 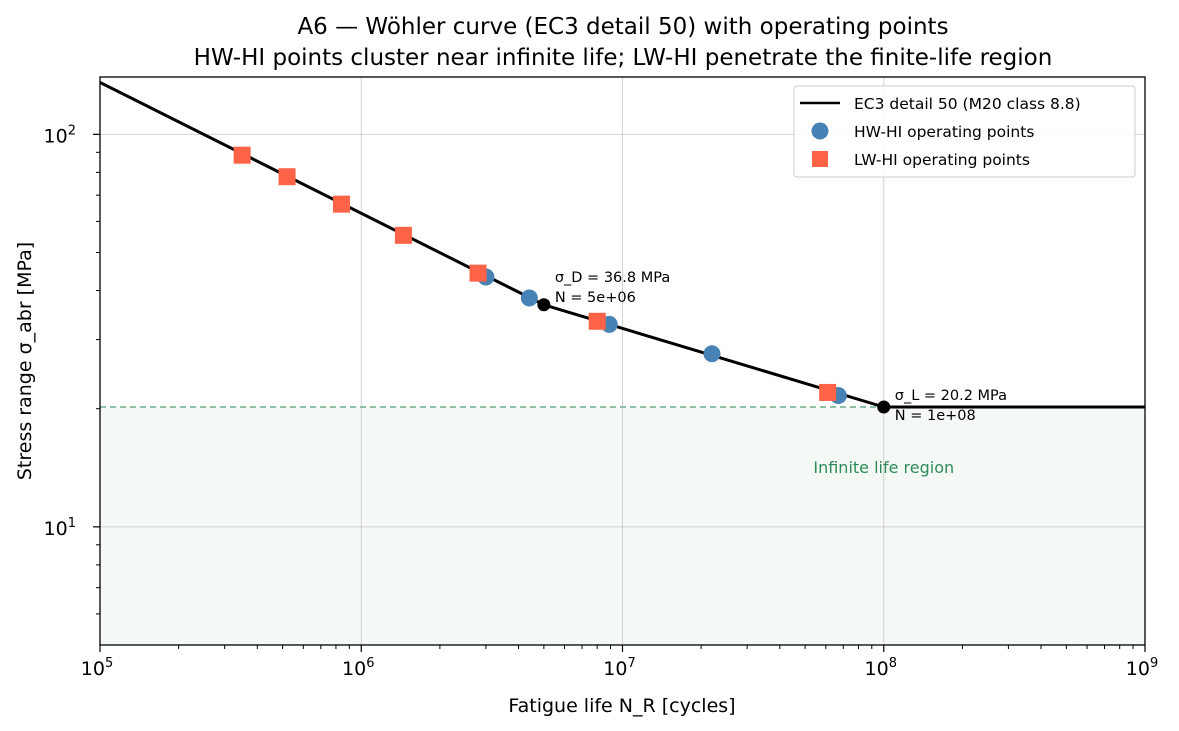 I want to click on x-axis: 105 106 107 108 109, so click(x=619, y=662).